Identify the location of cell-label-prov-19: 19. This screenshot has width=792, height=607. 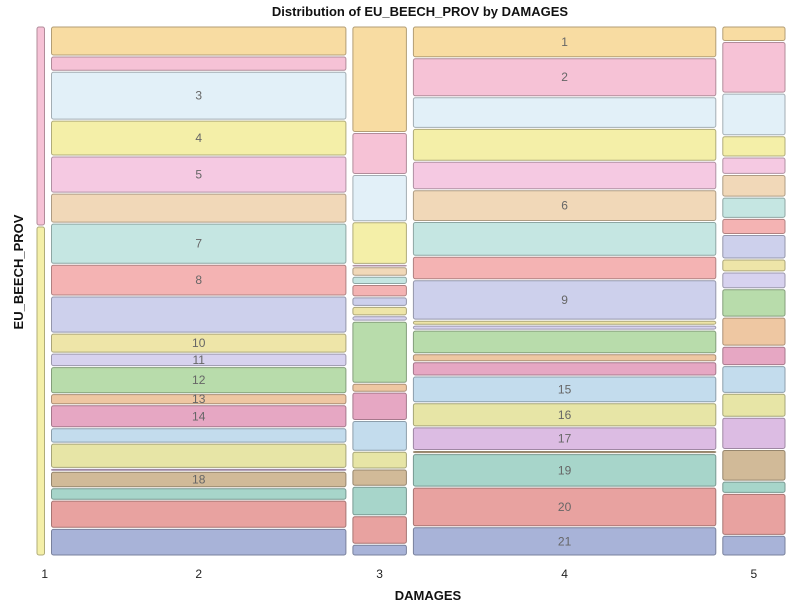
(565, 470).